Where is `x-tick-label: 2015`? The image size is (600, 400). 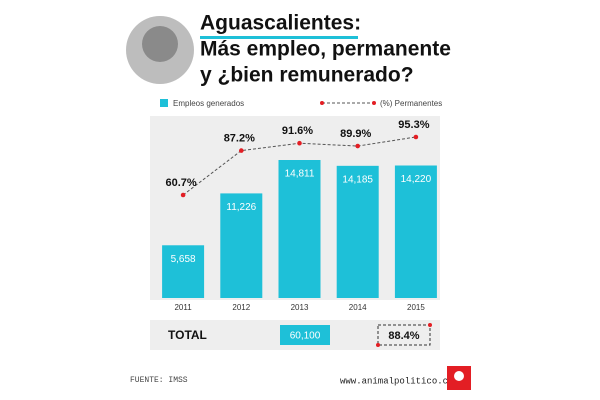
x-tick-label: 2015 is located at coordinates (416, 307).